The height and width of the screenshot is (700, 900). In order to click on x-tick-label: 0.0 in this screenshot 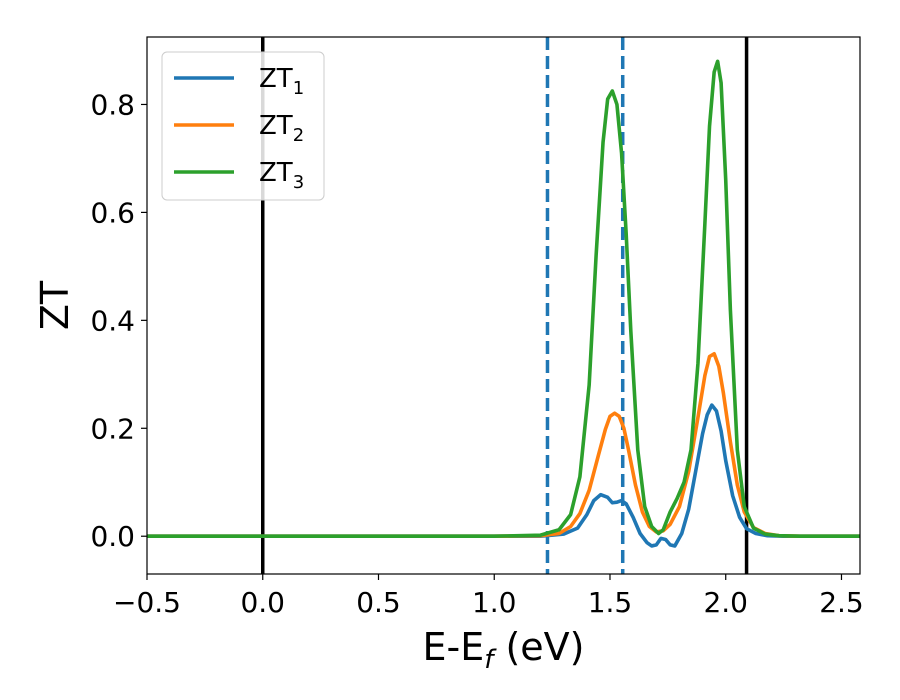, I will do `click(262, 602)`.